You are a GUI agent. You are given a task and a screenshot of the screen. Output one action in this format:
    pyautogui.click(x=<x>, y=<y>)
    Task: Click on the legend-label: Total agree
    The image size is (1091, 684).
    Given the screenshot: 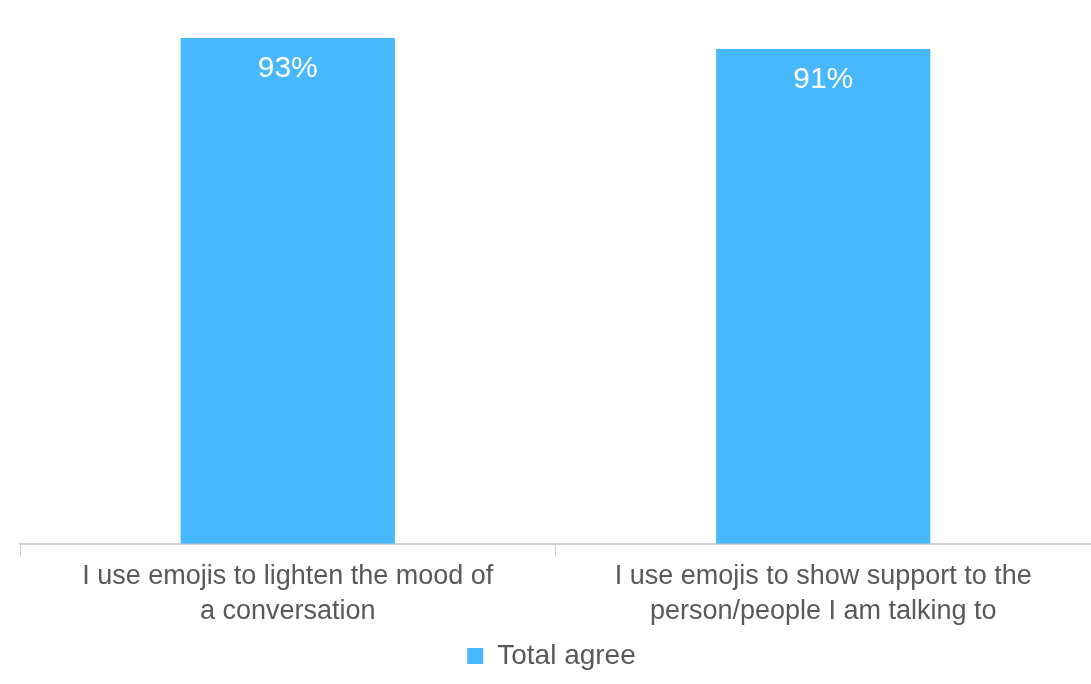 What is the action you would take?
    pyautogui.click(x=566, y=654)
    